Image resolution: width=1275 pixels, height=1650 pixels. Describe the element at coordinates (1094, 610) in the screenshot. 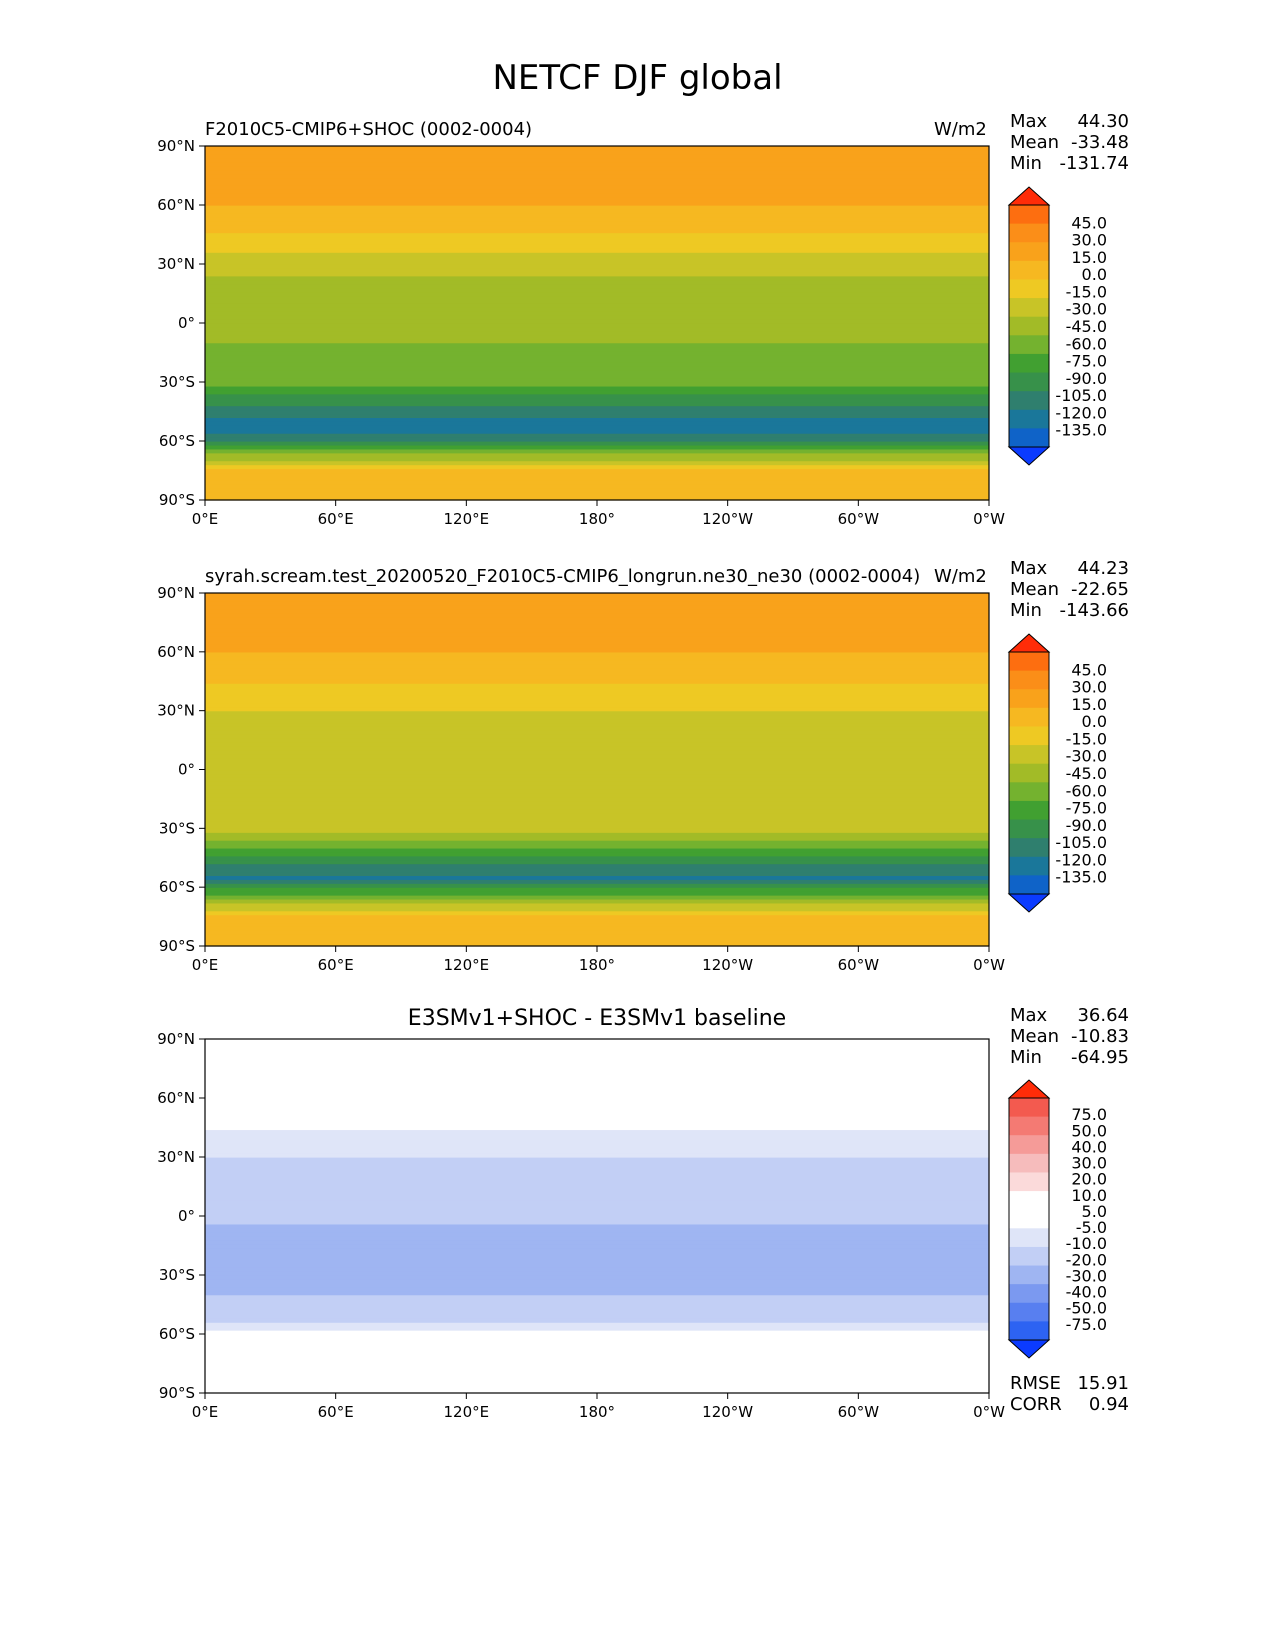

I see `panel2-min-value: -143.66` at that location.